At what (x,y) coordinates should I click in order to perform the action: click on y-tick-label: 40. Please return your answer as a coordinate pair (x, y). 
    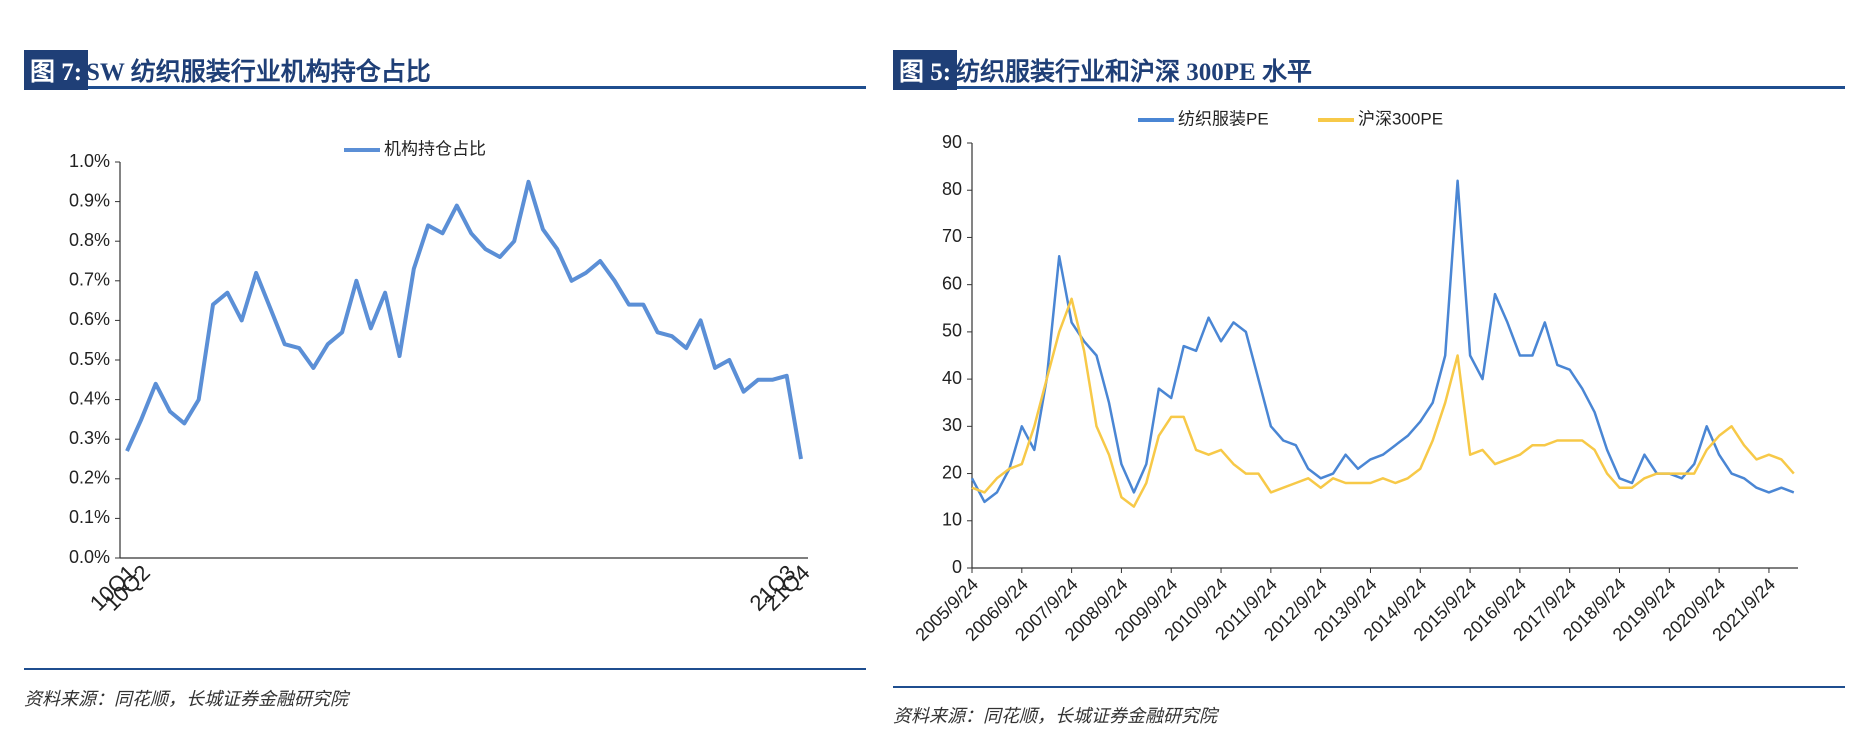
    Looking at the image, I should click on (952, 378).